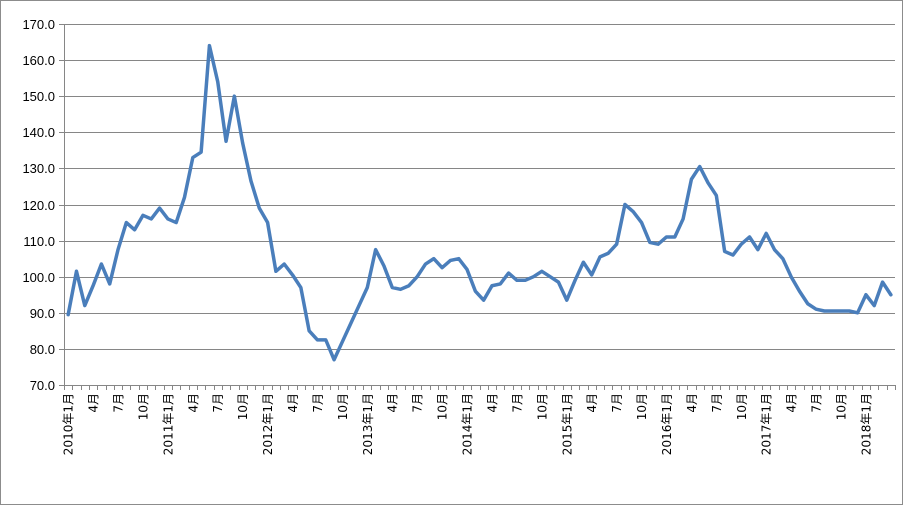 The width and height of the screenshot is (903, 505). I want to click on y-tick-label: 140.0, so click(38, 132).